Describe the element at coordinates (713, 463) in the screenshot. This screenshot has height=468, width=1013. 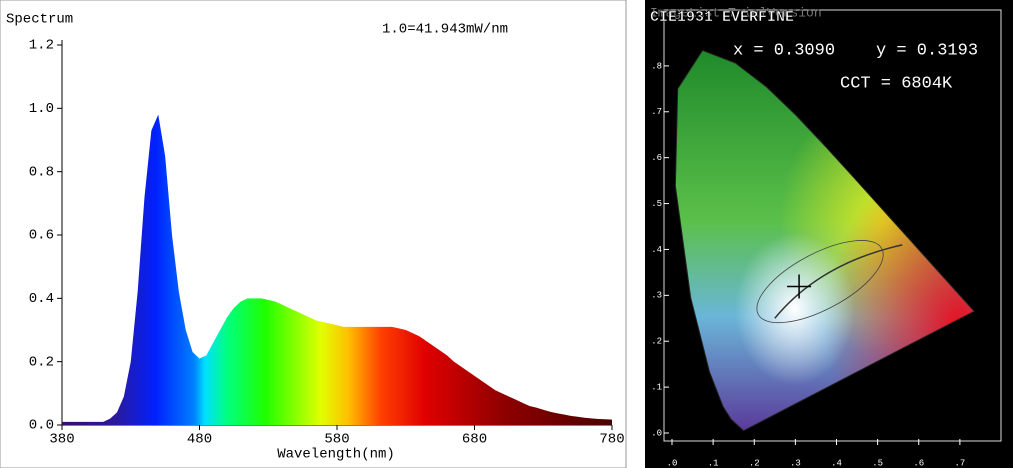
I see `x-tick-label: .1` at that location.